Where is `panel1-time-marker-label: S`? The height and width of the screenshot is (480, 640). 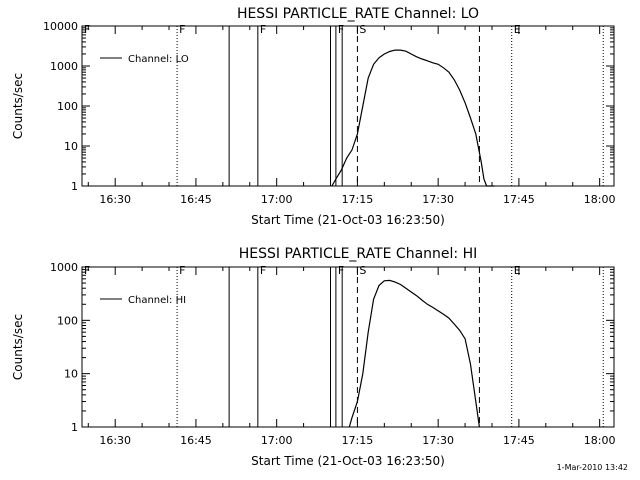 panel1-time-marker-label: S is located at coordinates (362, 29).